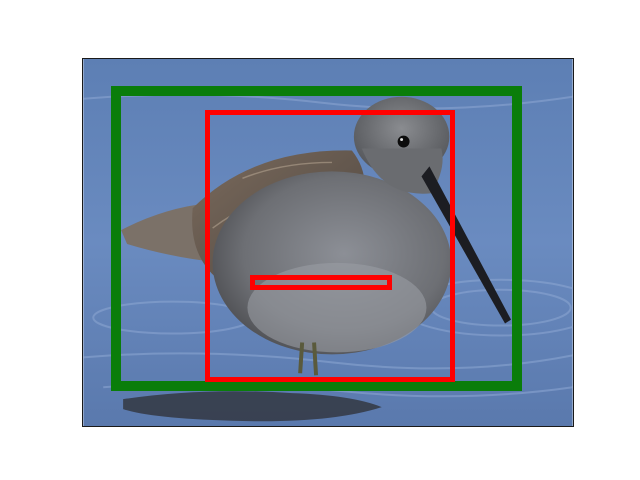 The width and height of the screenshot is (640, 480). Describe the element at coordinates (252, 406) in the screenshot. I see `bird-reflection` at that location.